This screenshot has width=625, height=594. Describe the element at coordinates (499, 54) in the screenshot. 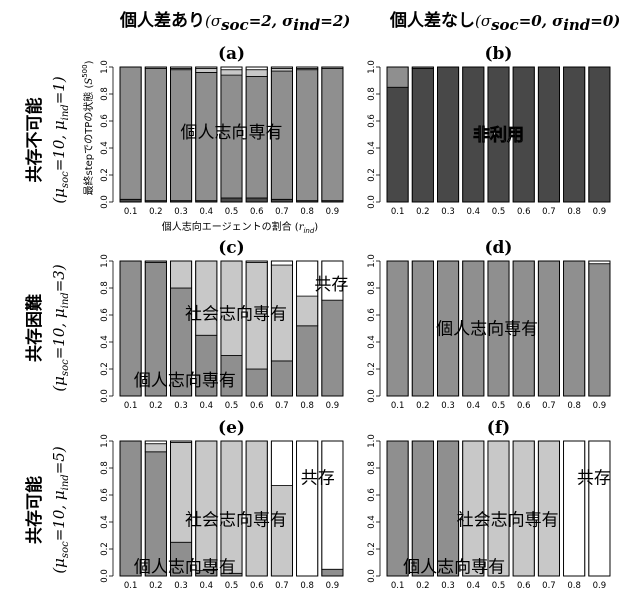

I see `panel-letter: (b)` at that location.